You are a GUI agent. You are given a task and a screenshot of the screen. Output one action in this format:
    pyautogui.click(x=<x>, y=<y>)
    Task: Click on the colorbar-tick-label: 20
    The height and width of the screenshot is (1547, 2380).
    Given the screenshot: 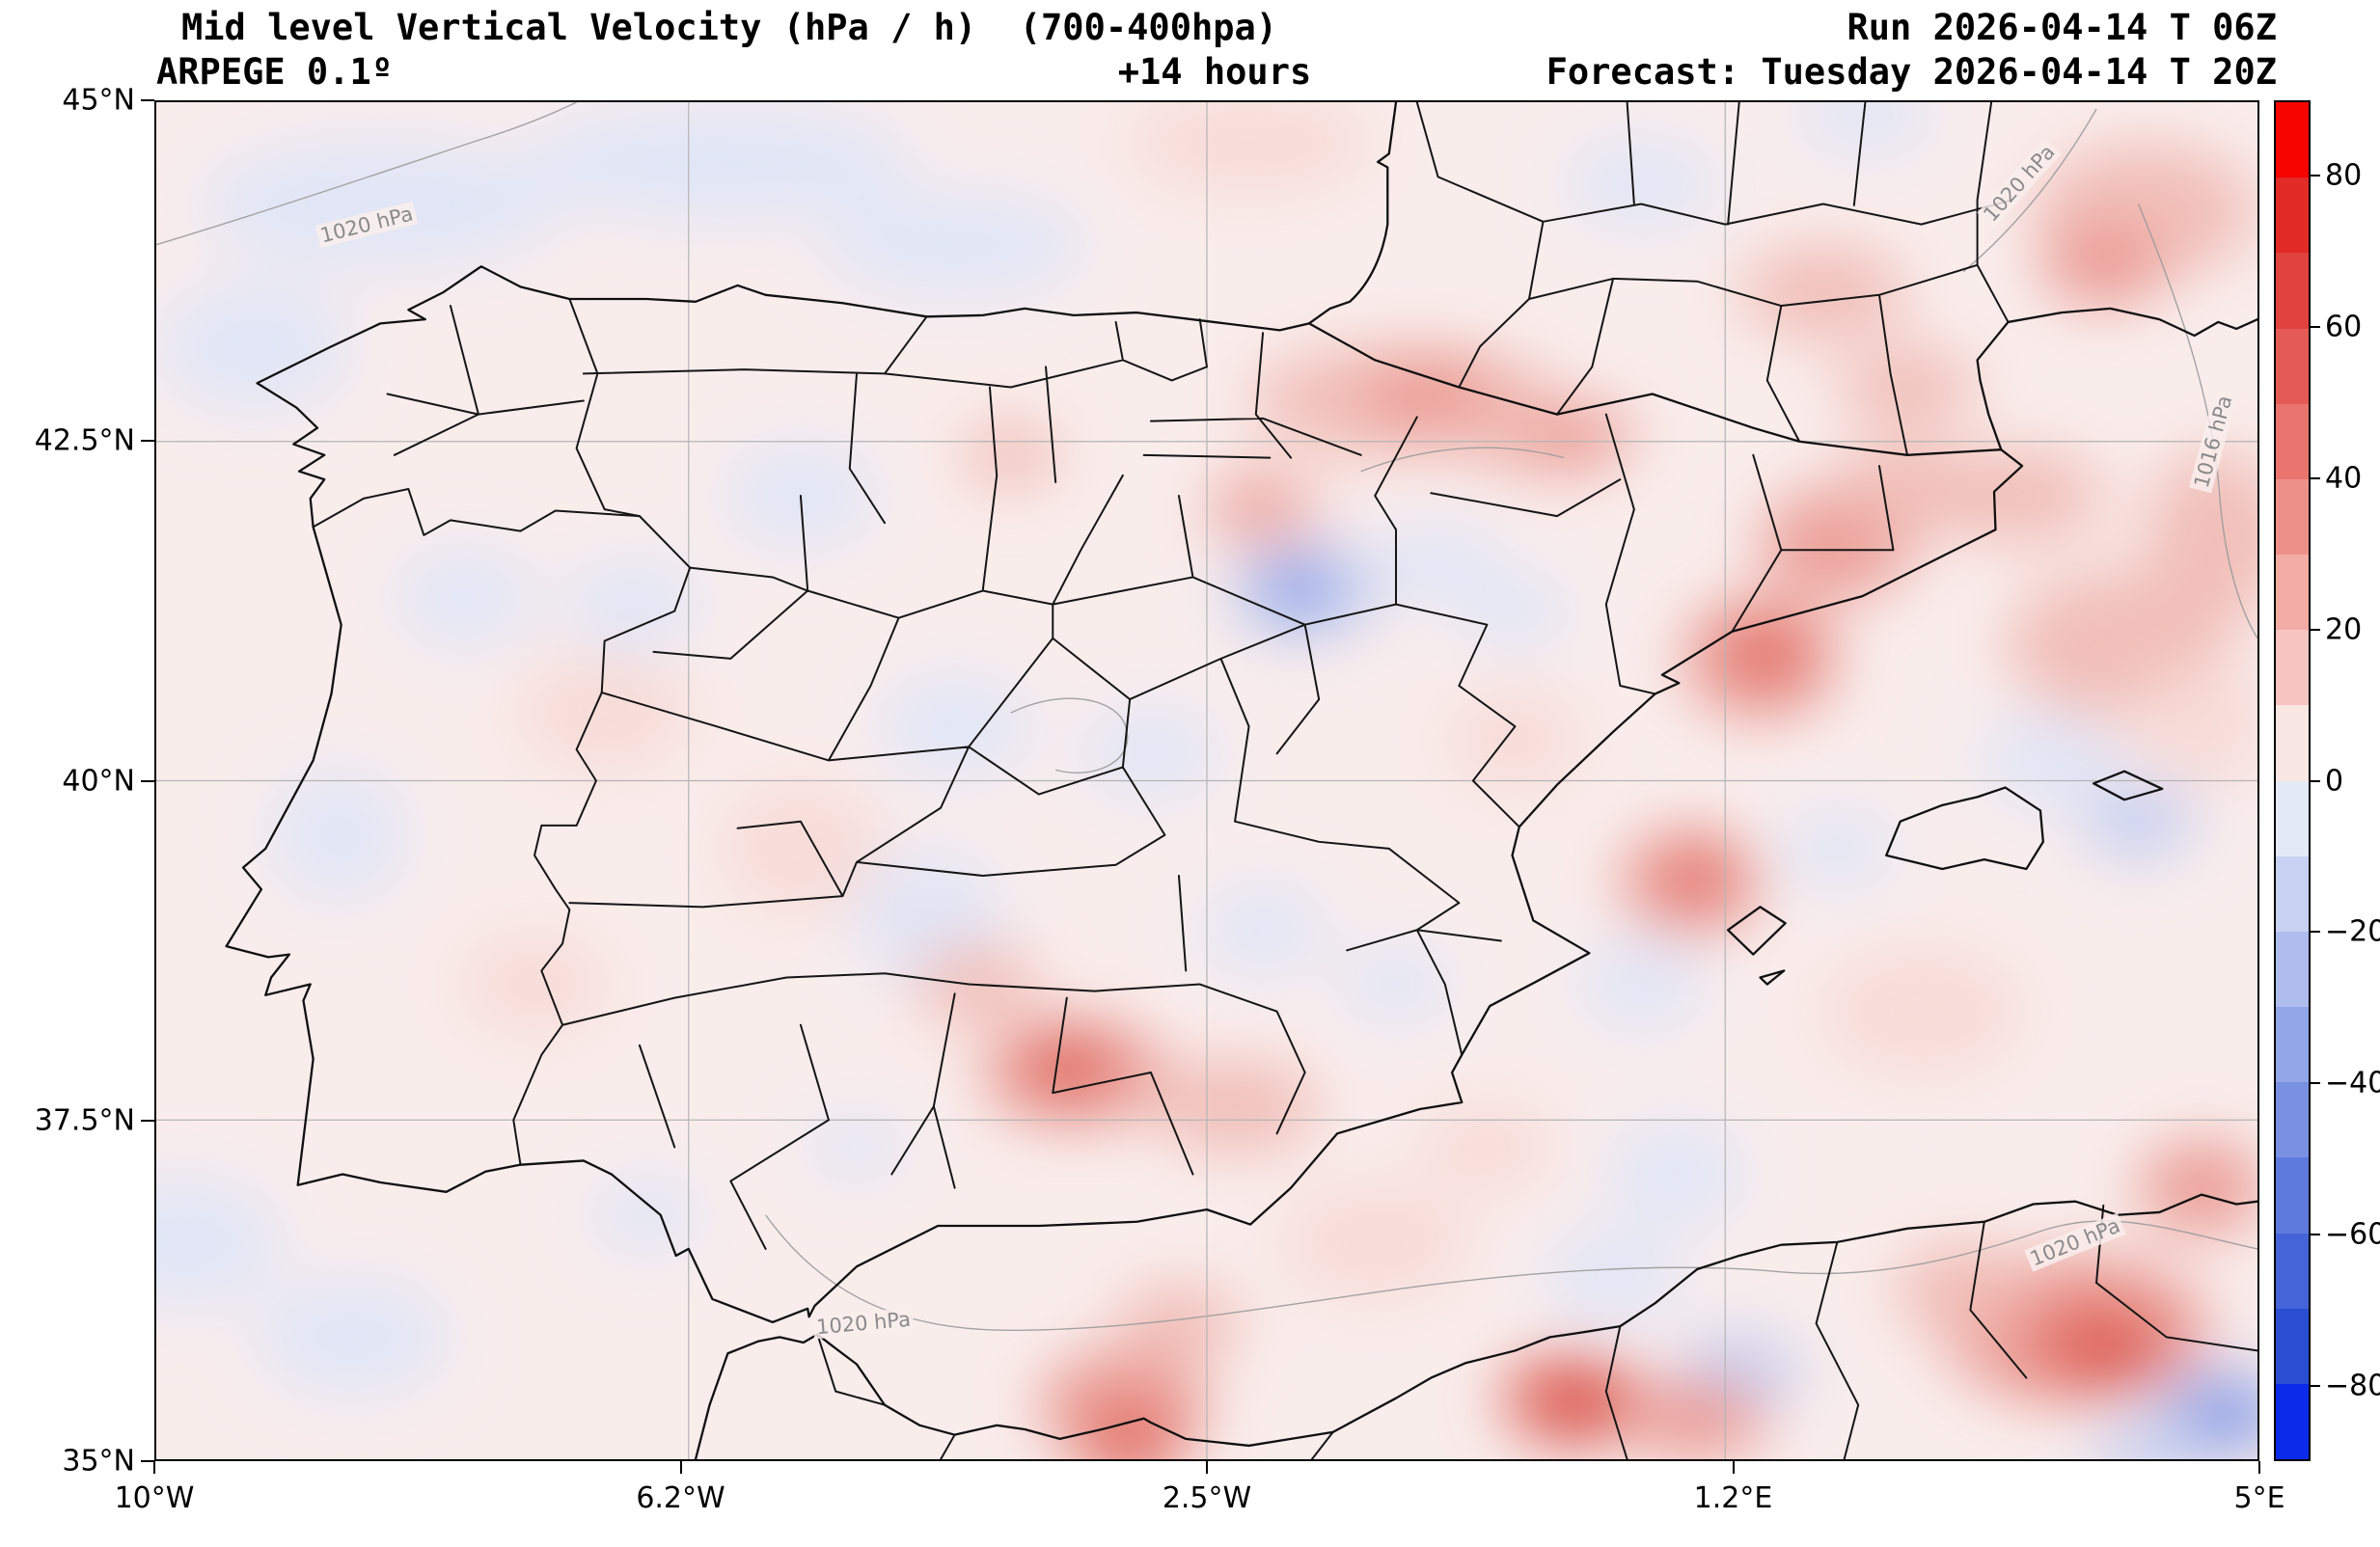 What is the action you would take?
    pyautogui.click(x=2344, y=629)
    